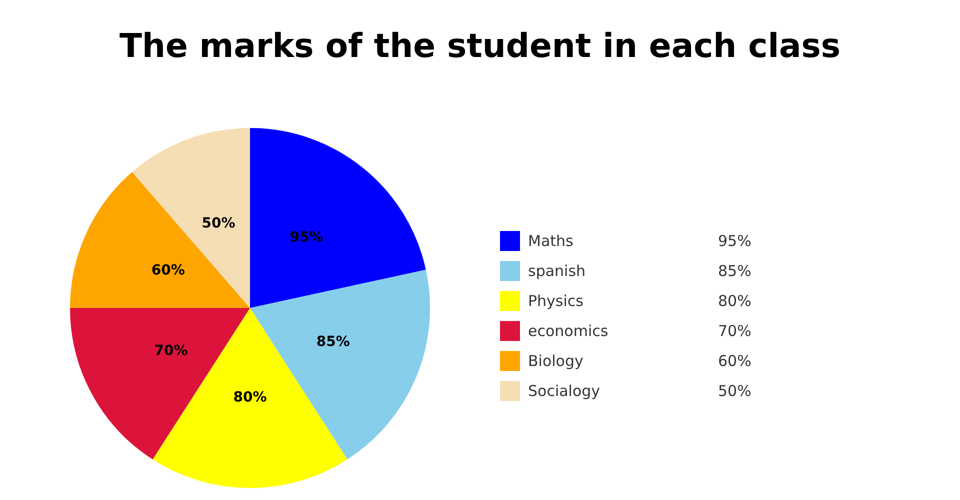 Image resolution: width=960 pixels, height=500 pixels. What do you see at coordinates (333, 342) in the screenshot?
I see `data-label: 85%` at bounding box center [333, 342].